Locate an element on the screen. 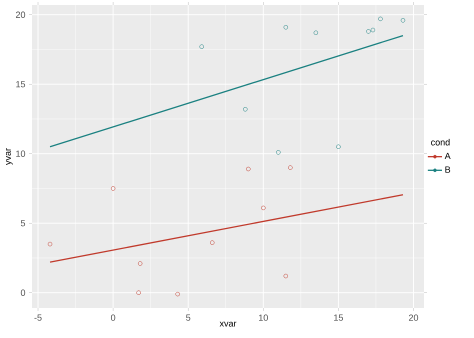  legend-label: B is located at coordinates (447, 169).